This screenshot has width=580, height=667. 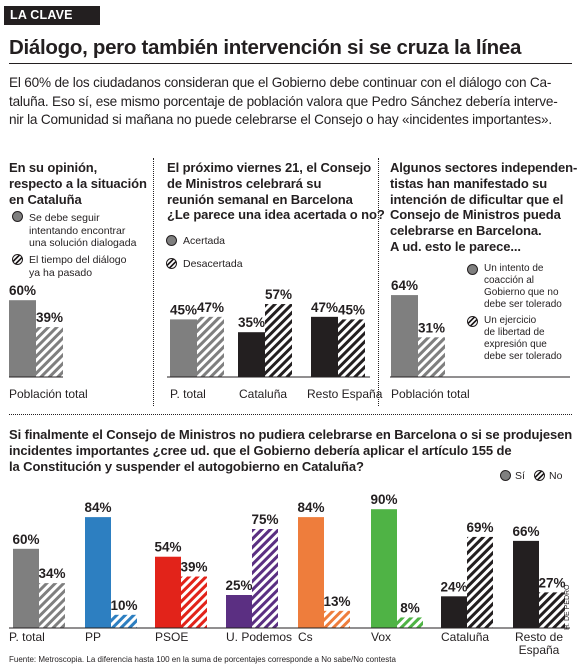 What do you see at coordinates (345, 394) in the screenshot?
I see `category-label: Resto España` at bounding box center [345, 394].